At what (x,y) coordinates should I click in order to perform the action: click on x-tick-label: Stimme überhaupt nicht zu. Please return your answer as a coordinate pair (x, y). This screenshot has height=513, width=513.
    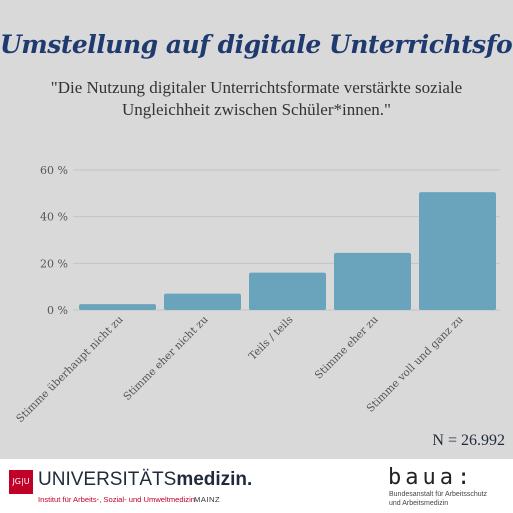
    Looking at the image, I should click on (70, 369).